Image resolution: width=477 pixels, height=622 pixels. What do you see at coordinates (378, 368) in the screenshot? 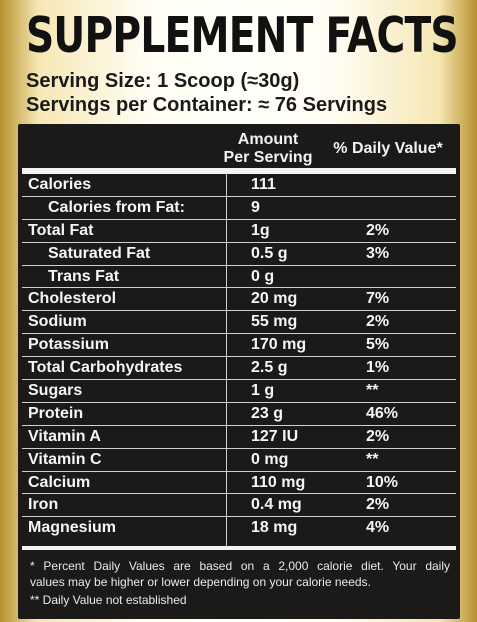
I see `nutrient-daily-value: 1%` at bounding box center [378, 368].